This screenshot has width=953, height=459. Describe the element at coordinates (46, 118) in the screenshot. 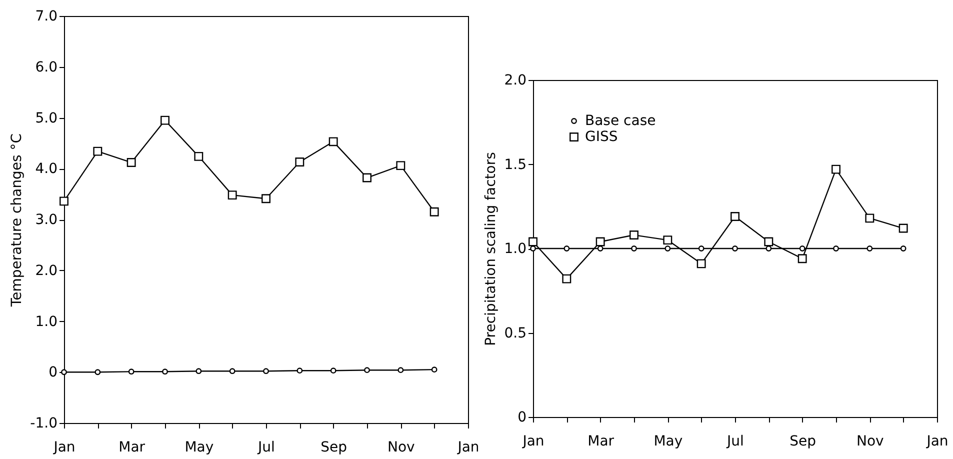

I see `y-tick-label: 5.0` at that location.